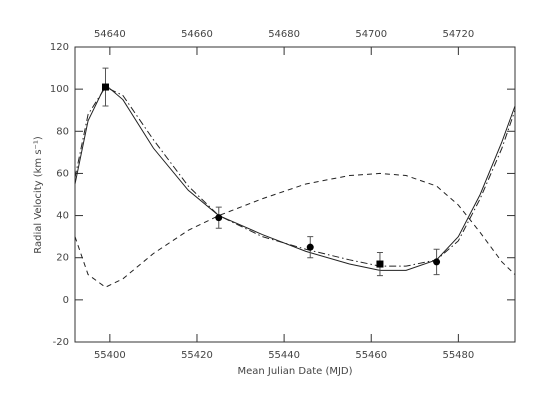 Image resolution: width=556 pixels, height=417 pixels. What do you see at coordinates (294, 371) in the screenshot?
I see `x-axis-label: Mean Julian Date (MJD)` at bounding box center [294, 371].